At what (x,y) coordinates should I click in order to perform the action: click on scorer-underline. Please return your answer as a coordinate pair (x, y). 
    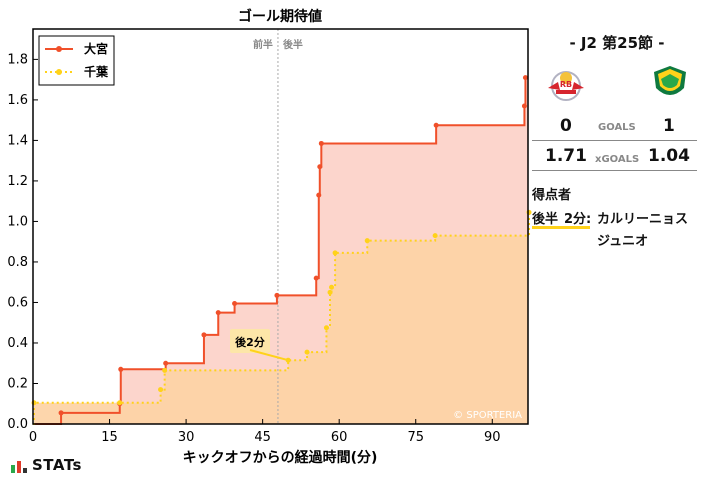
    Looking at the image, I should click on (561, 227).